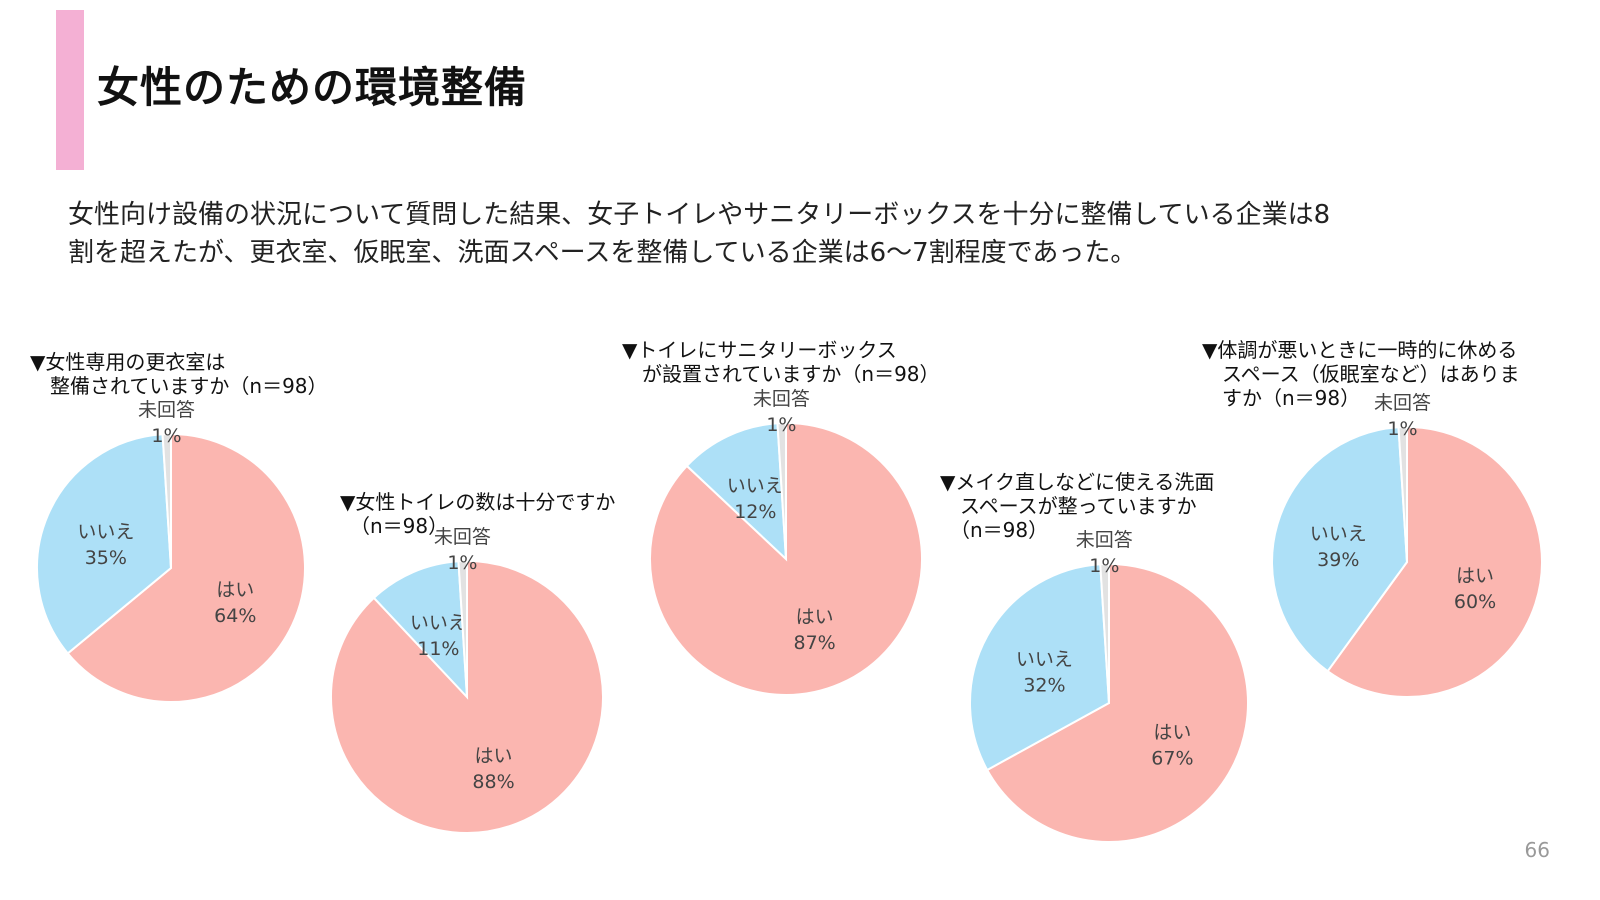 The width and height of the screenshot is (1600, 900). What do you see at coordinates (1068, 506) in the screenshot?
I see `question-line: スペースが整っていますか` at bounding box center [1068, 506].